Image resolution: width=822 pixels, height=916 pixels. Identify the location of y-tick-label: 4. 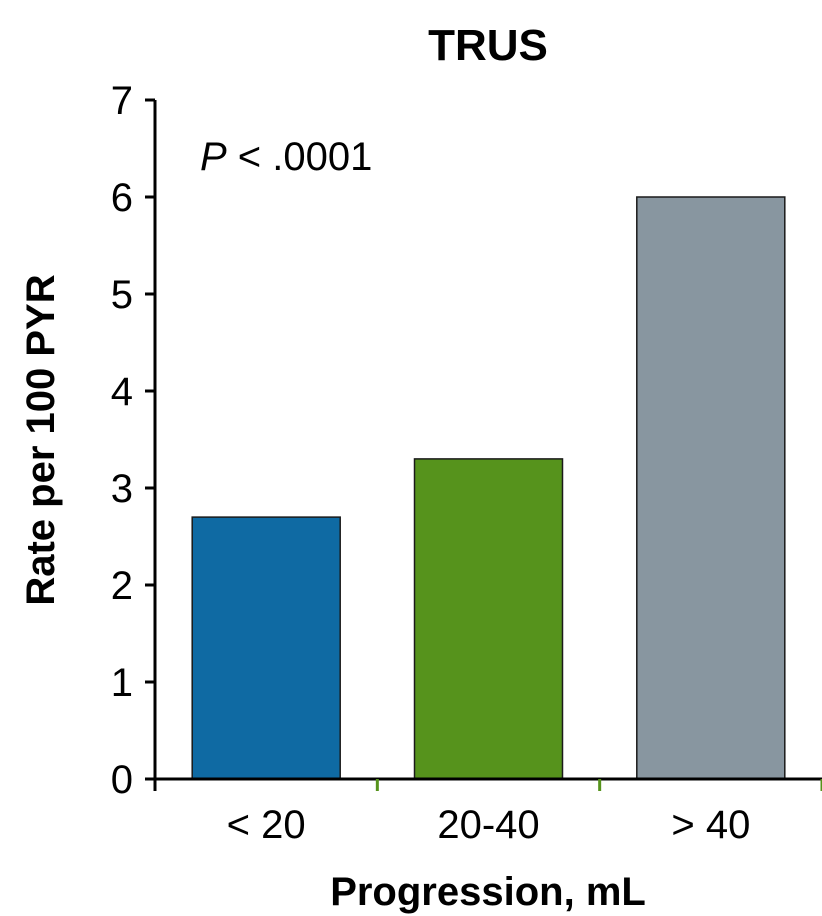
(122, 392).